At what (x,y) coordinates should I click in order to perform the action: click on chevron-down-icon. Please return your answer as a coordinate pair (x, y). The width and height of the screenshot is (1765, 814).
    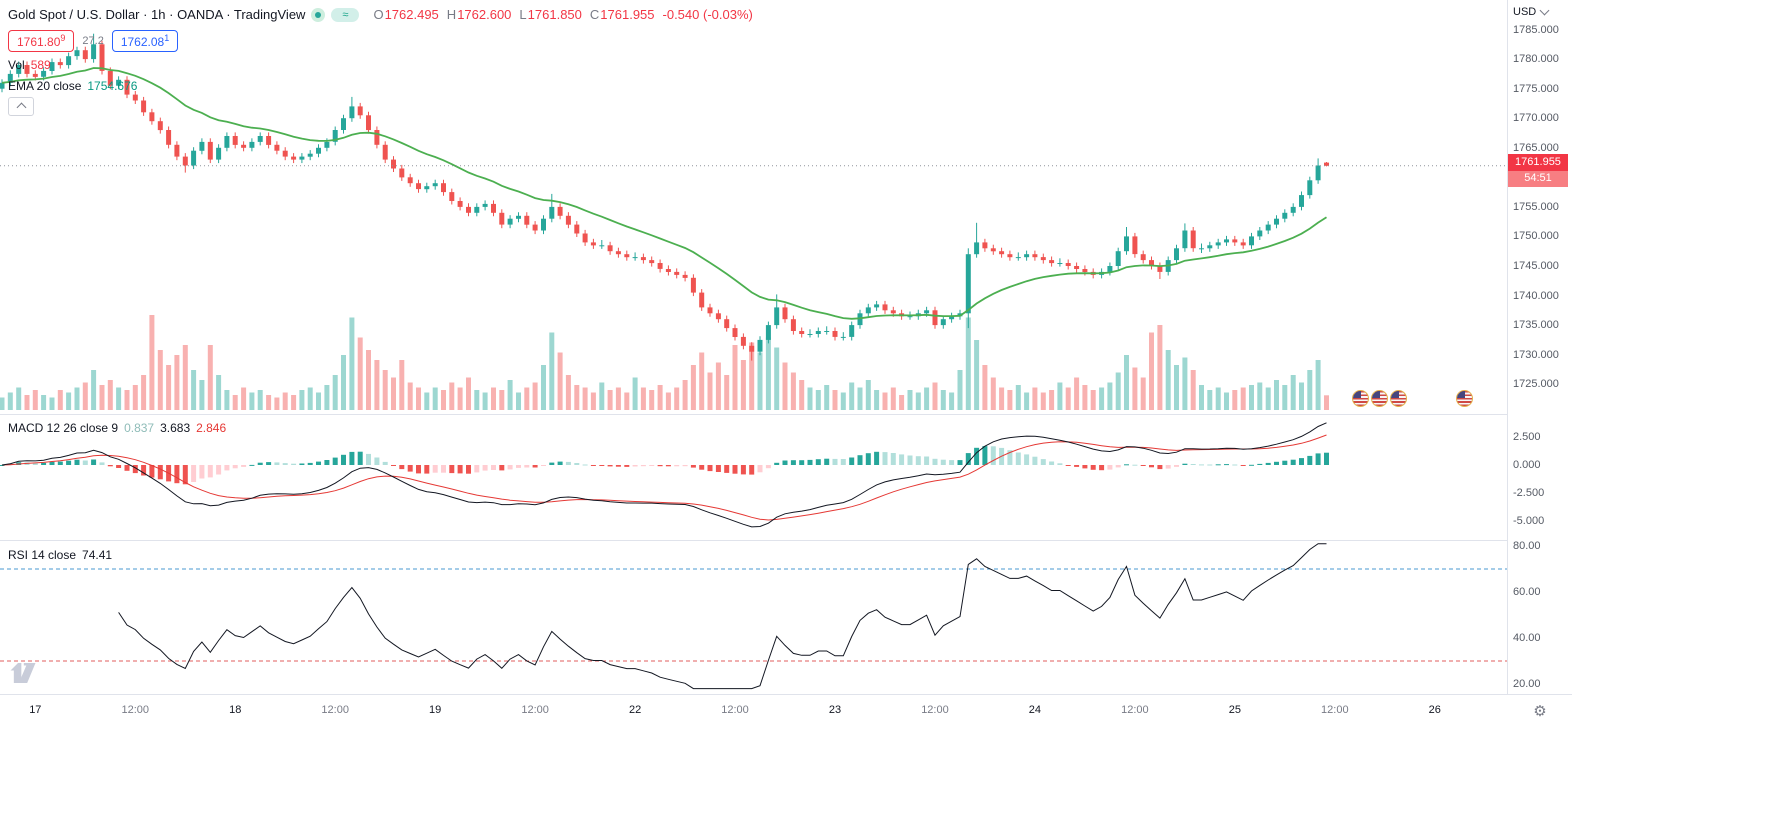
    Looking at the image, I should click on (1544, 10).